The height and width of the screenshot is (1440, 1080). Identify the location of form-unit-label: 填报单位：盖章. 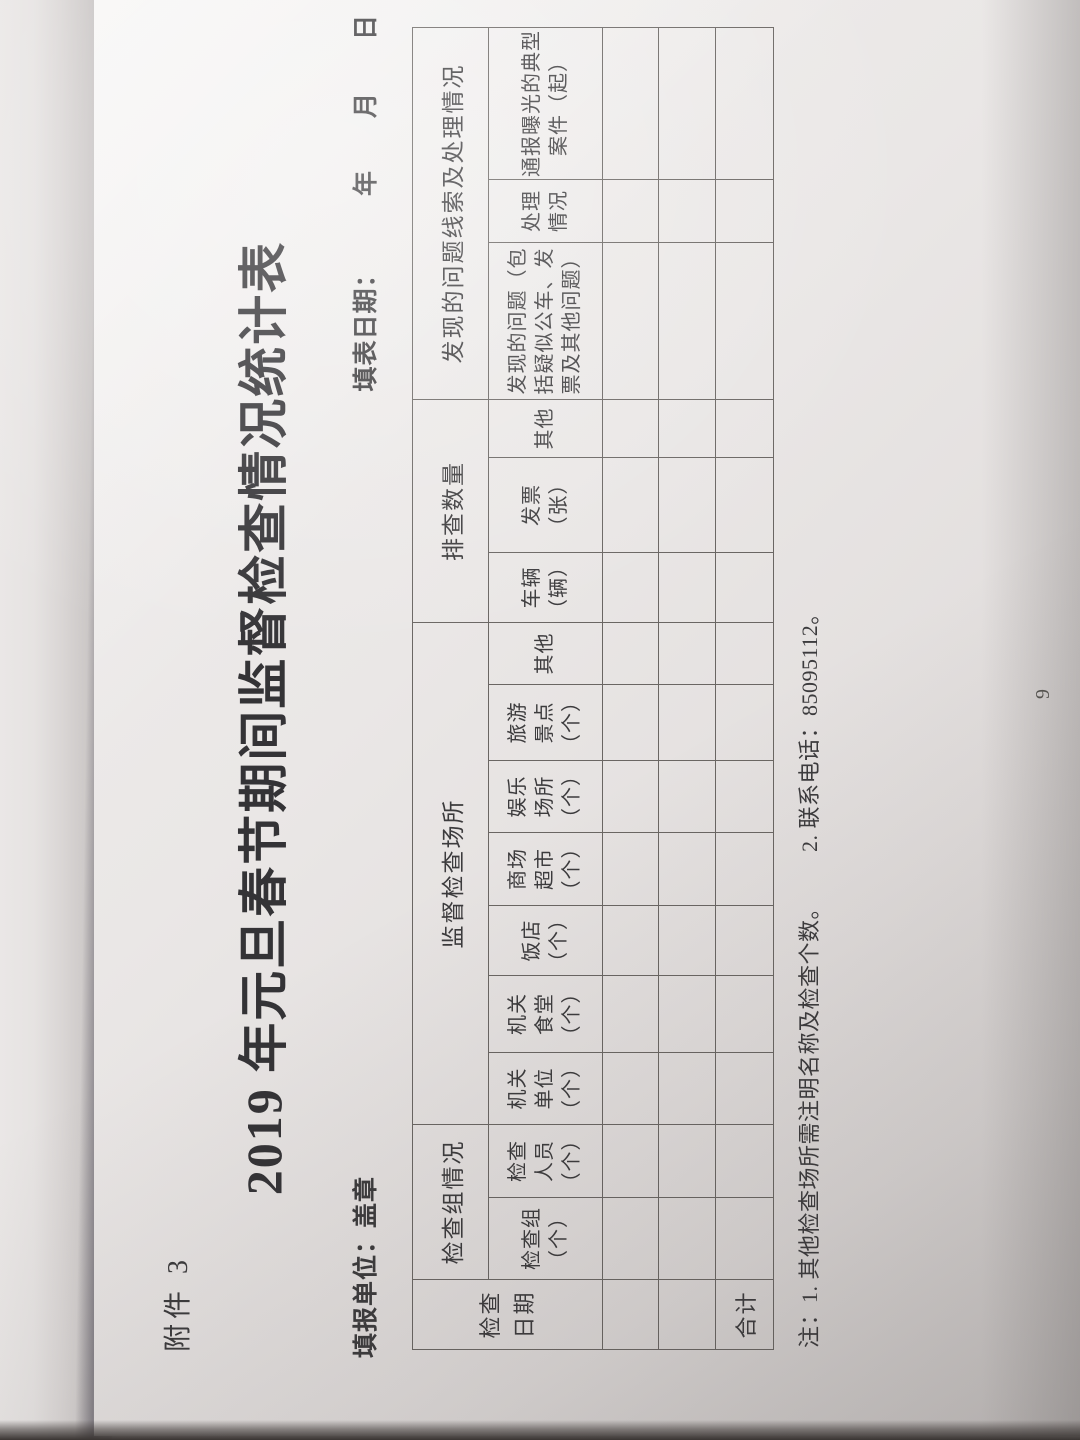
(366, 1266).